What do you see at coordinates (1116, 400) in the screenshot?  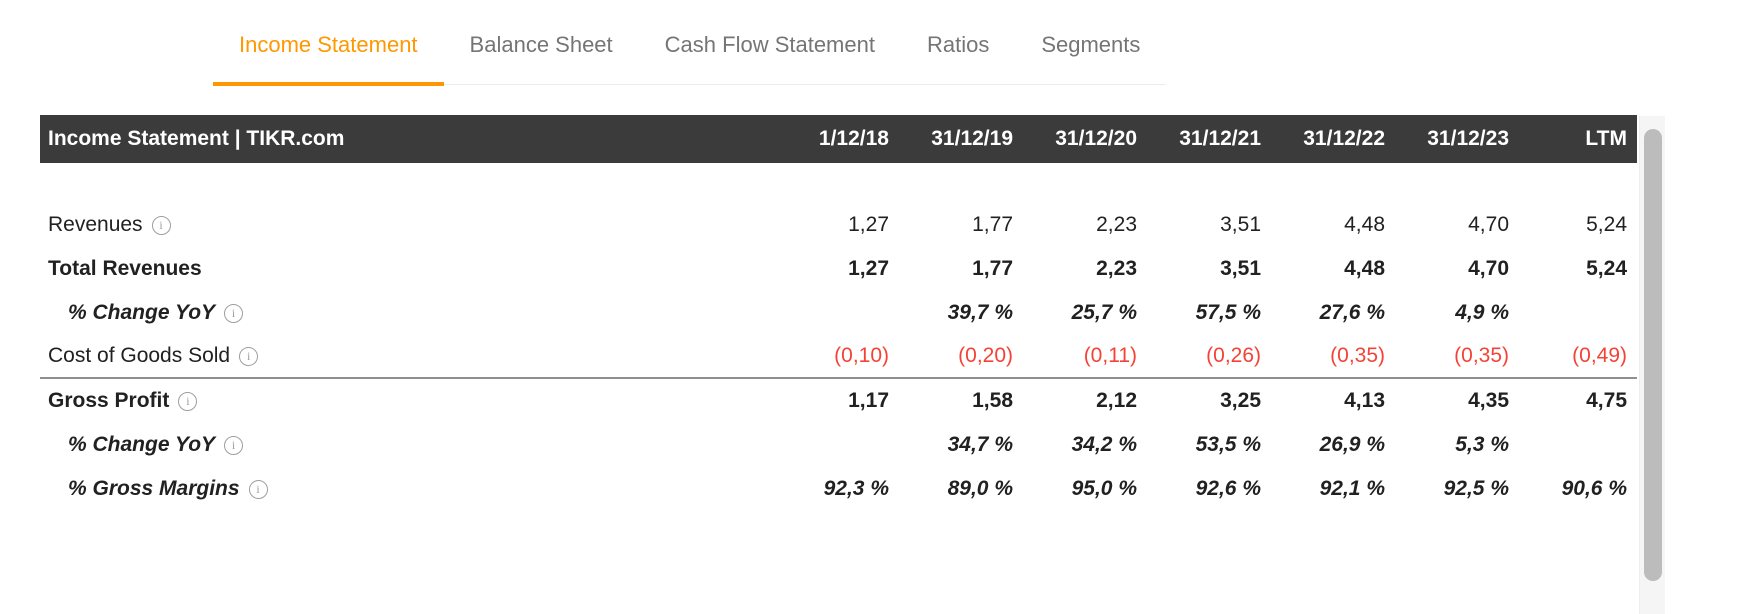 I see `value-cell: 2,12` at bounding box center [1116, 400].